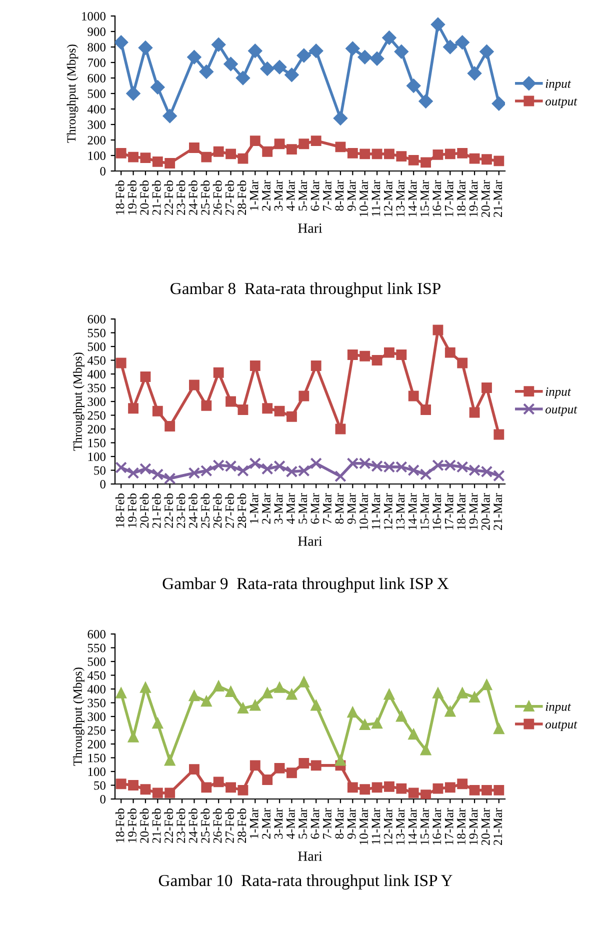  What do you see at coordinates (388, 826) in the screenshot?
I see `x-tick-label: 12-Mar` at bounding box center [388, 826].